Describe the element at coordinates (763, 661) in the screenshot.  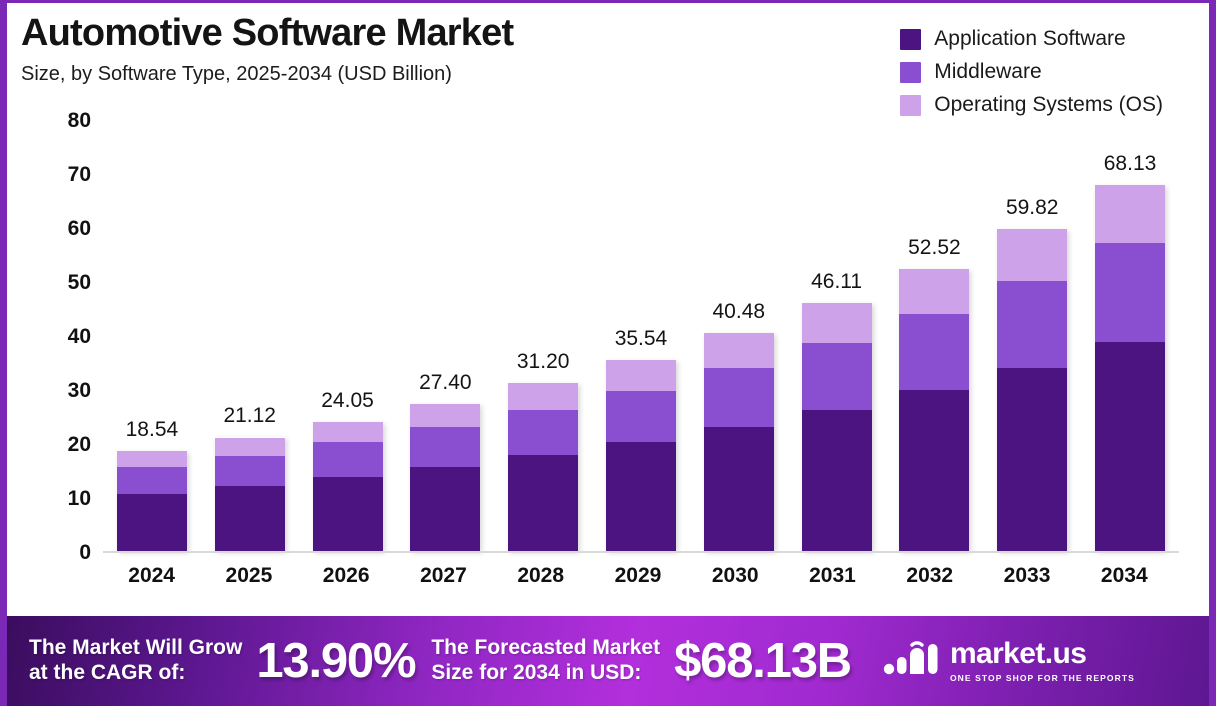
I see `forecast-value: $68.13B` at that location.